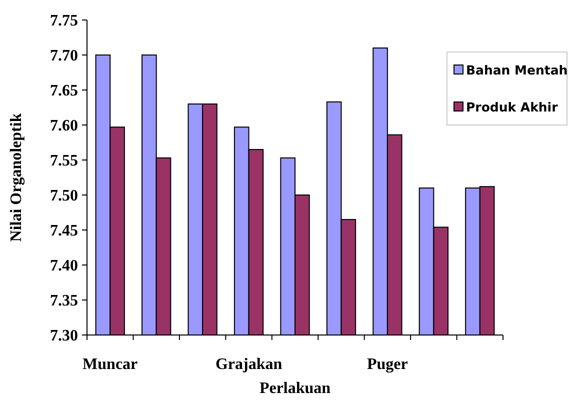  Describe the element at coordinates (64, 91) in the screenshot. I see `y-tick-label: 7.65` at that location.